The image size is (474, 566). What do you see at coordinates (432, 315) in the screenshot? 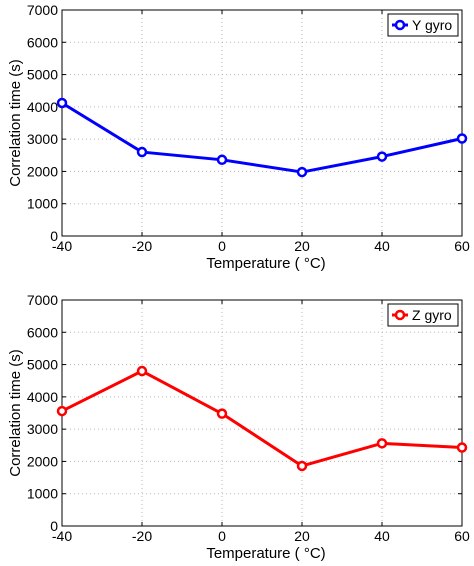
I see `legend-label: Z gyro` at bounding box center [432, 315].